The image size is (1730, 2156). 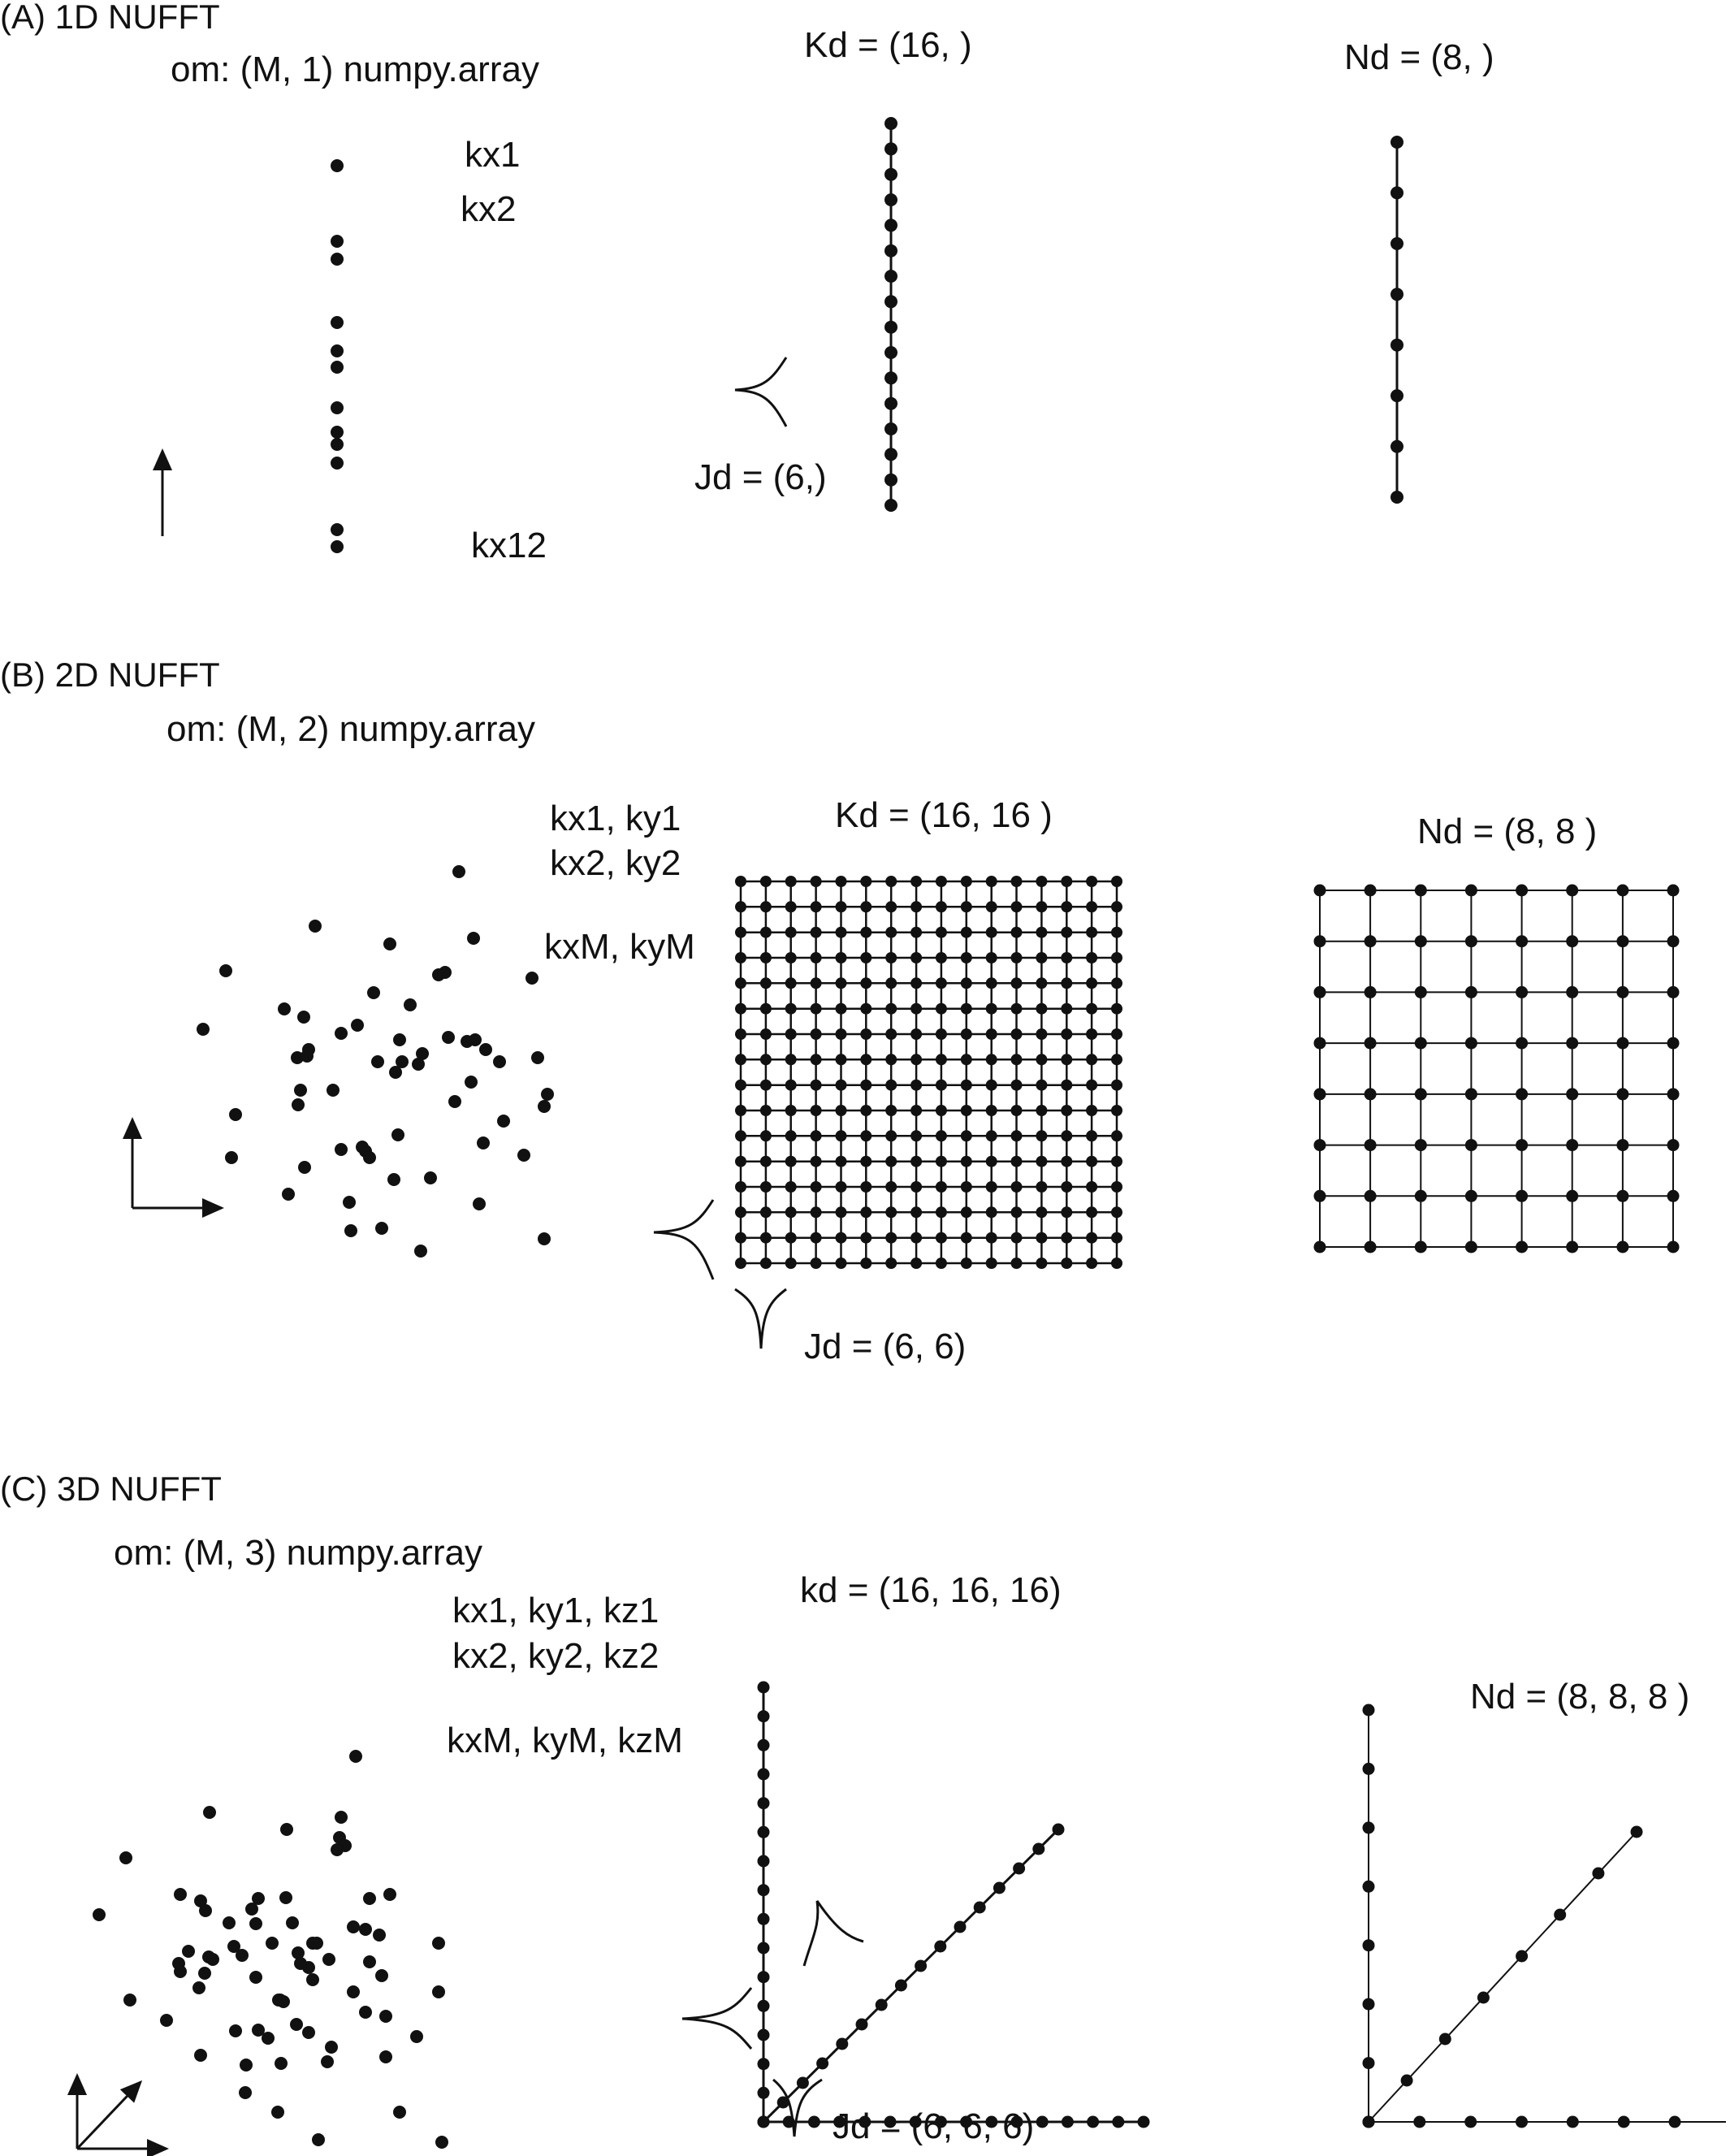 I want to click on kd-y-axis-node, so click(x=763, y=1804).